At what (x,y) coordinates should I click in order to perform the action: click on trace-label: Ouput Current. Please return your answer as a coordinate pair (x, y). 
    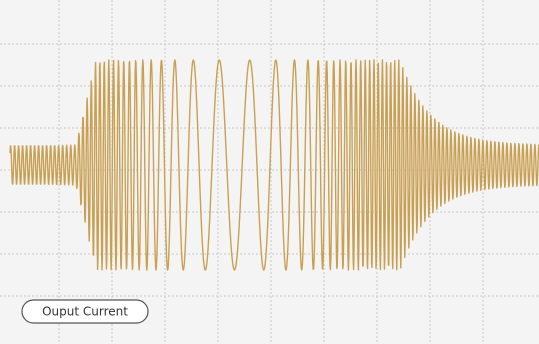
    Looking at the image, I should click on (85, 312).